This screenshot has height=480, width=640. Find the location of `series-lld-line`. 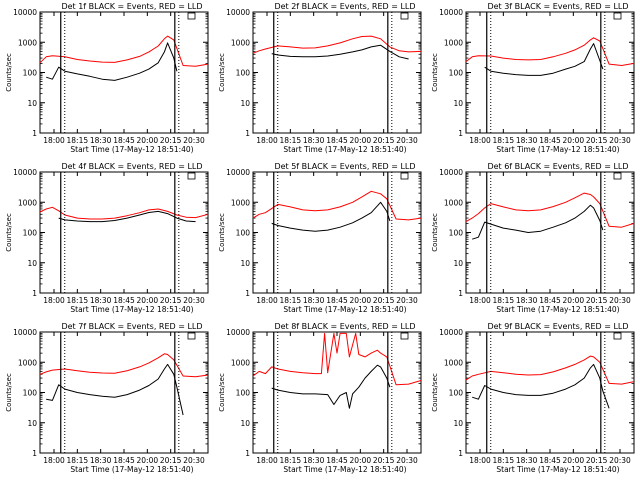

series-lld-line is located at coordinates (550, 210).